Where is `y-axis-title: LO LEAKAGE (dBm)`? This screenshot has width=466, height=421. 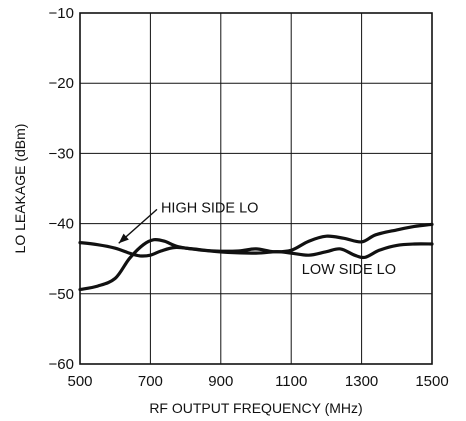
y-axis-title: LO LEAKAGE (dBm) is located at coordinates (20, 189).